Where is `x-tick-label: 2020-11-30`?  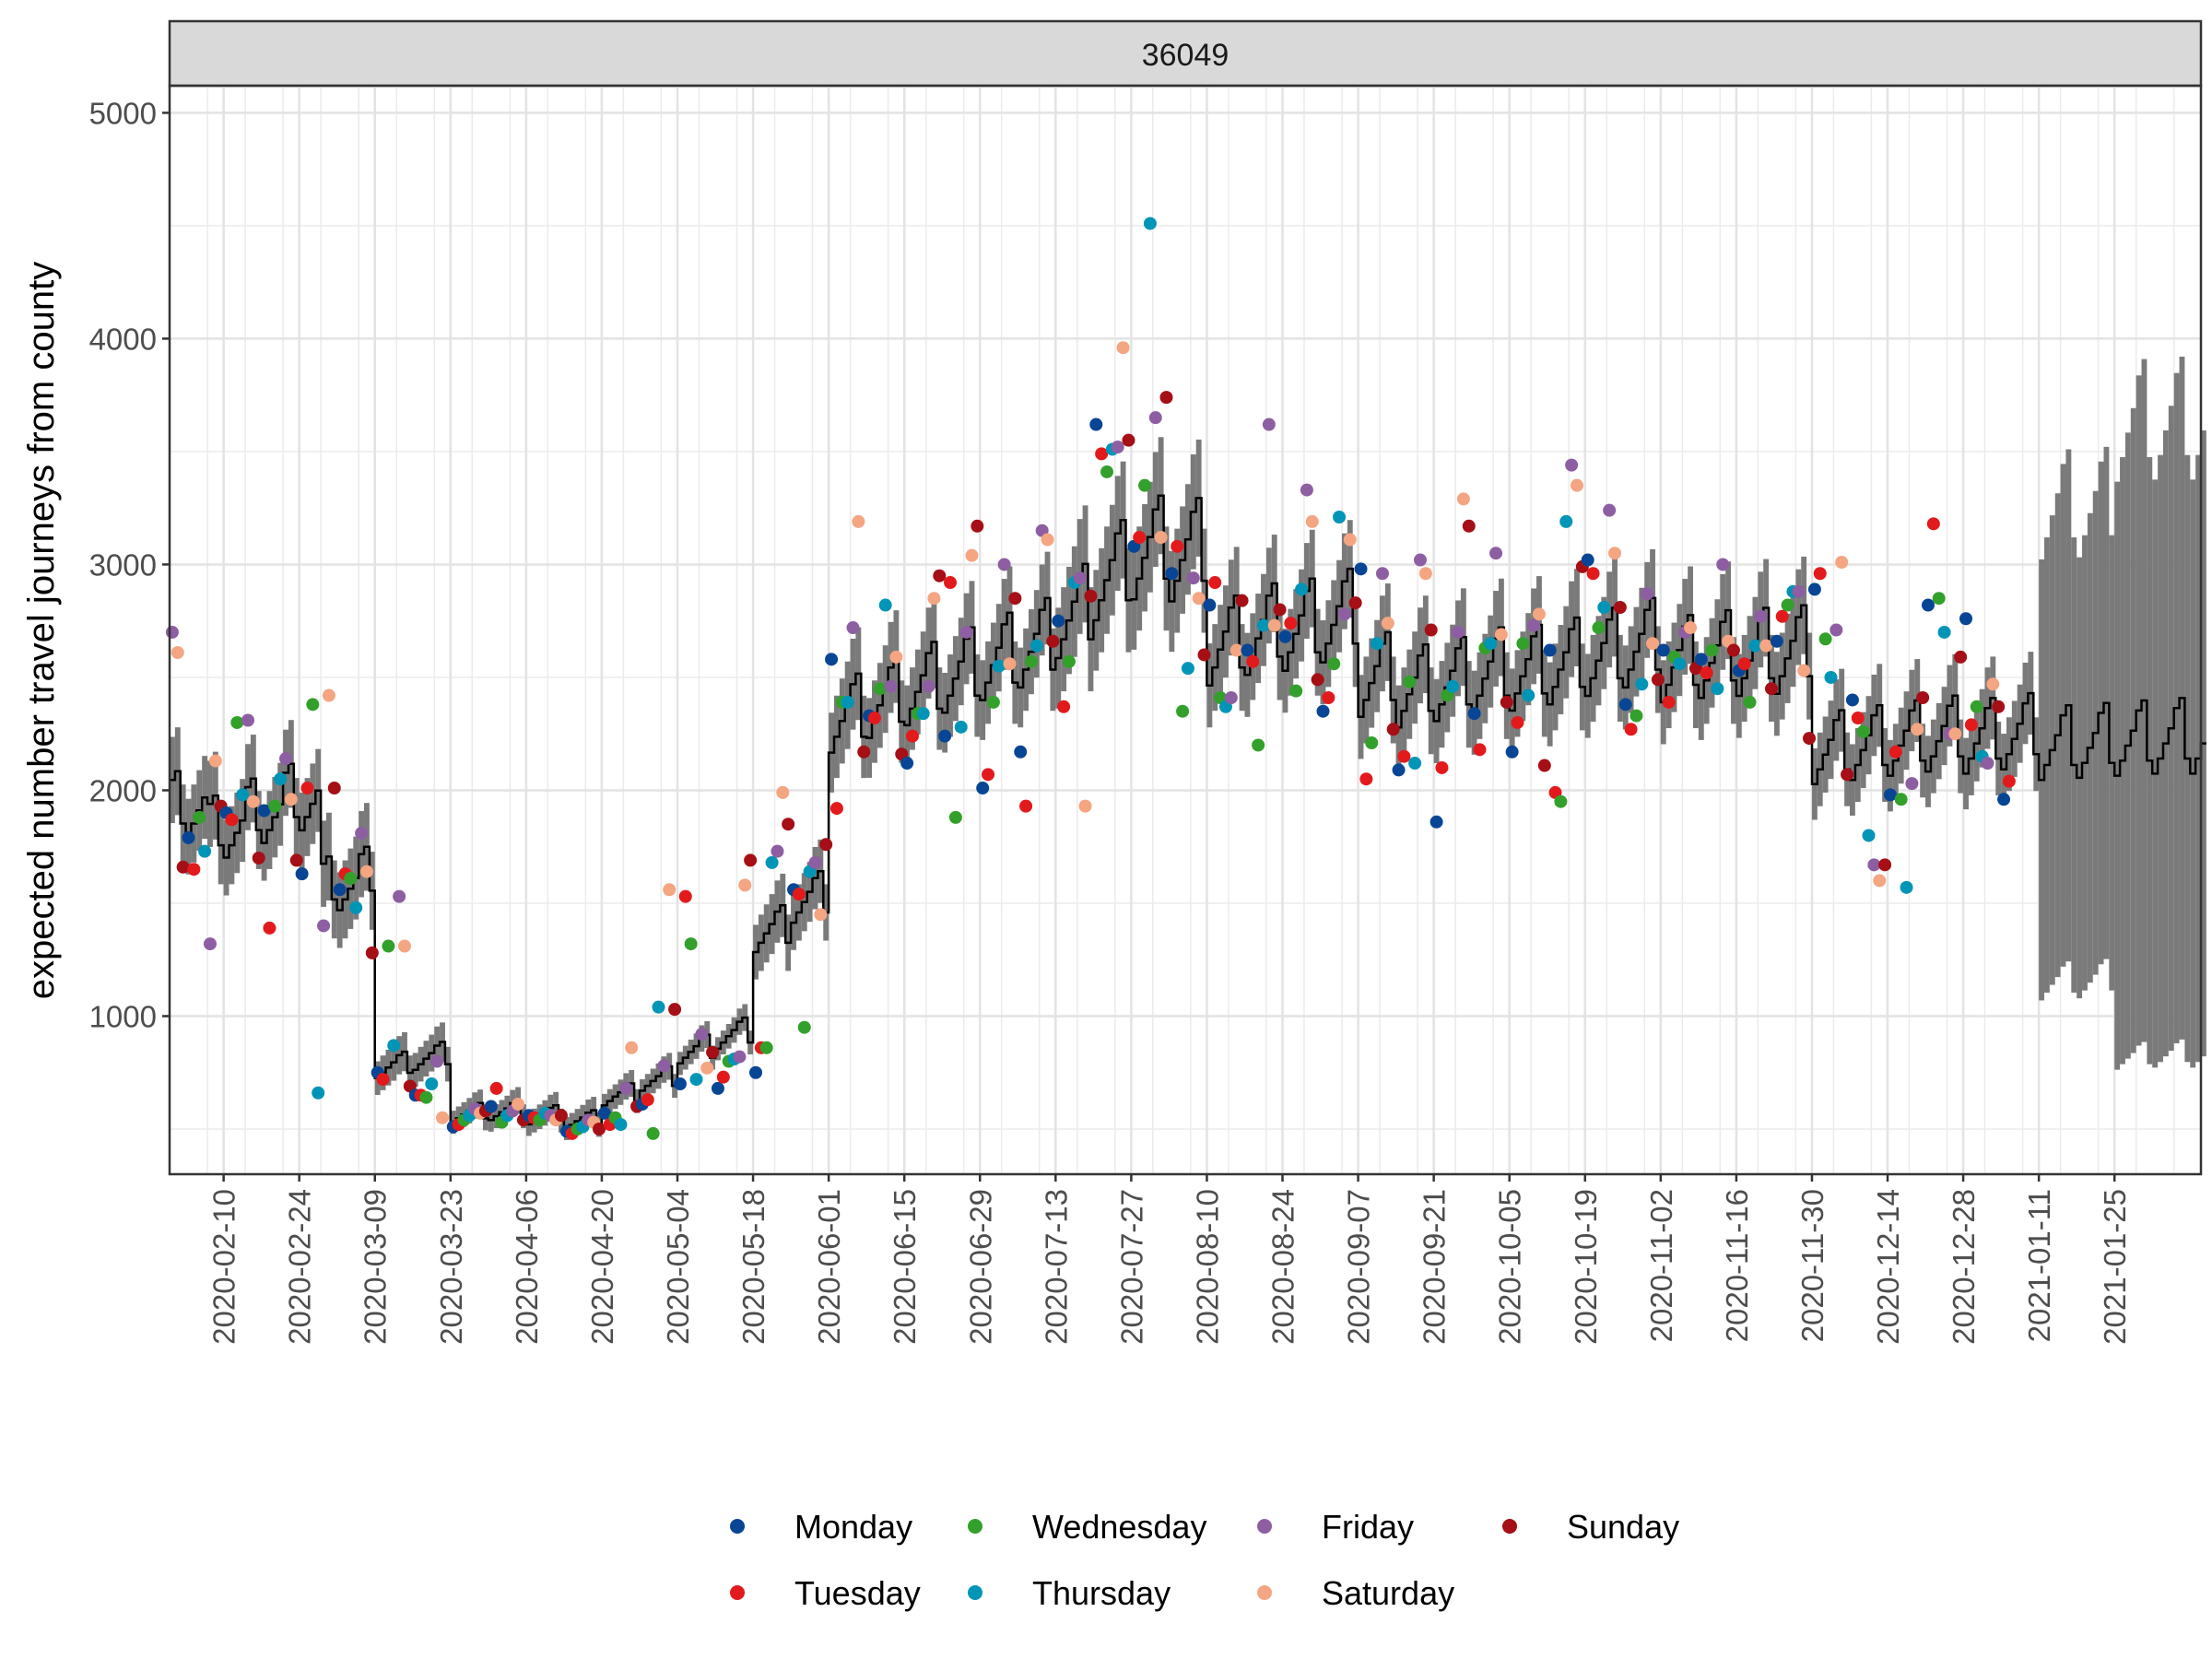 x-tick-label: 2020-11-30 is located at coordinates (1812, 1265).